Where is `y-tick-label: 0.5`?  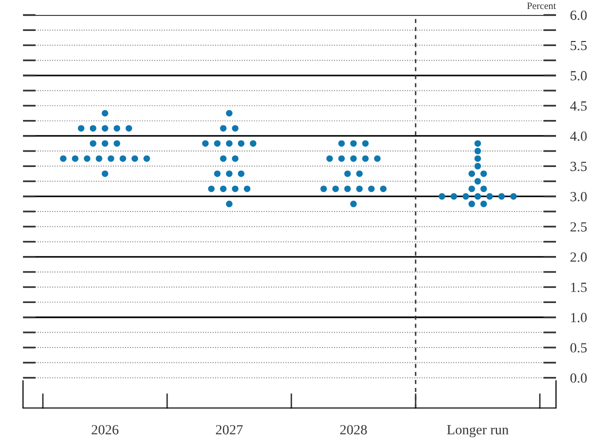 y-tick-label: 0.5 is located at coordinates (578, 348).